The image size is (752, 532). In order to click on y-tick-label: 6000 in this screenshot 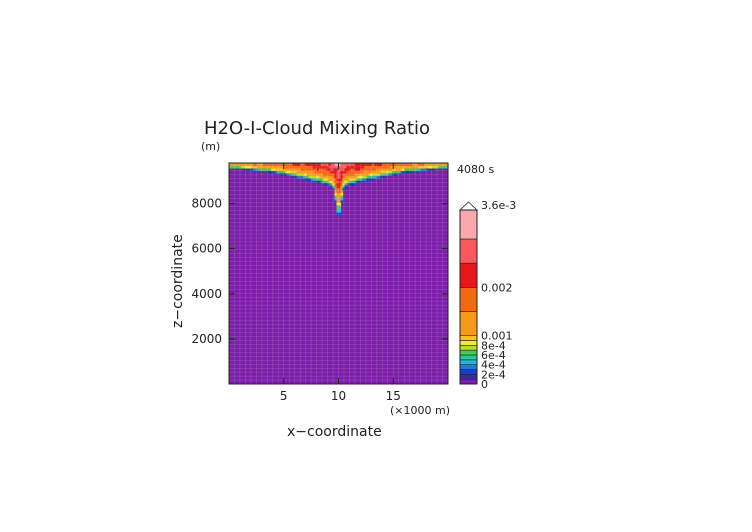, I will do `click(206, 249)`.